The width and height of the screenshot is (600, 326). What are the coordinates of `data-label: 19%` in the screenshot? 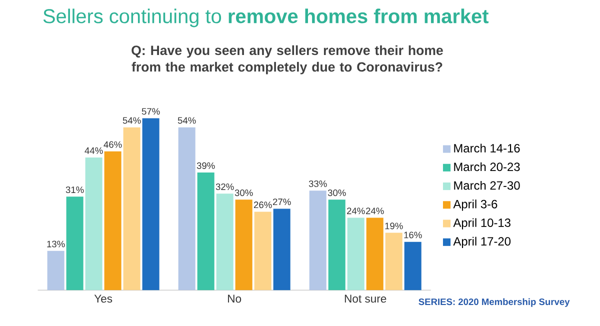 It's located at (394, 226).